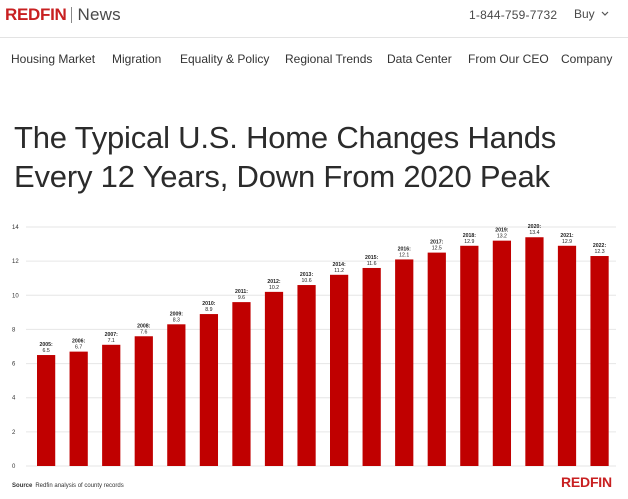  What do you see at coordinates (600, 252) in the screenshot?
I see `bar-value-label: 12.3` at bounding box center [600, 252].